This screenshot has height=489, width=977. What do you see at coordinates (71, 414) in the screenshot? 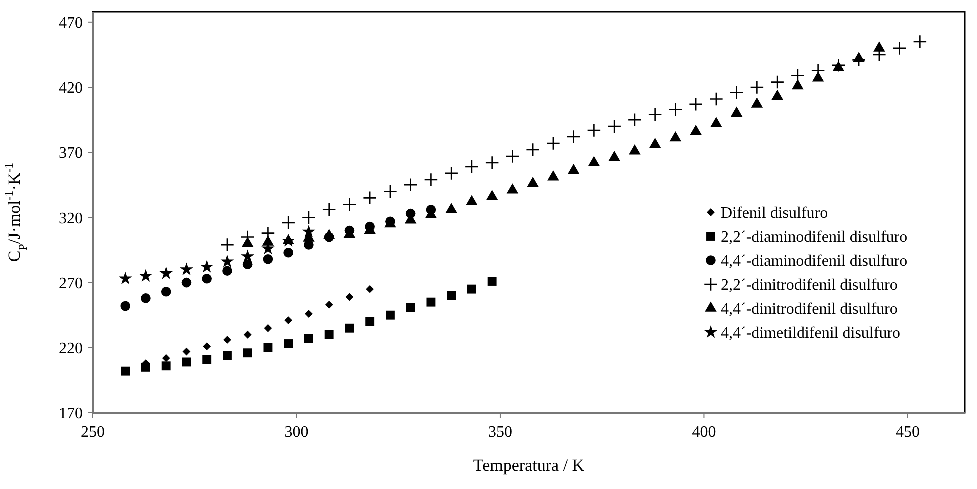
I see `y-tick-label: 170` at bounding box center [71, 414].